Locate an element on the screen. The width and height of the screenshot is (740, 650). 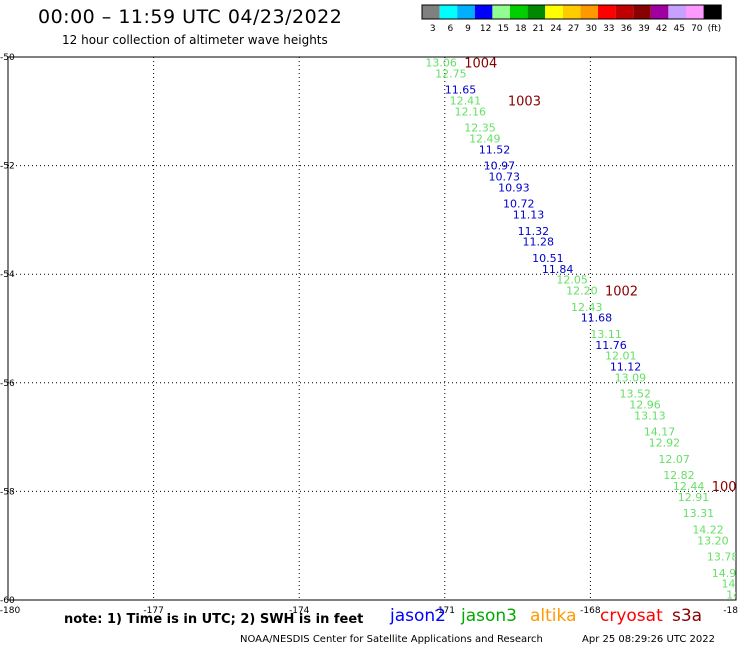
wave-height-label-jason2: 11.28 is located at coordinates (538, 242).